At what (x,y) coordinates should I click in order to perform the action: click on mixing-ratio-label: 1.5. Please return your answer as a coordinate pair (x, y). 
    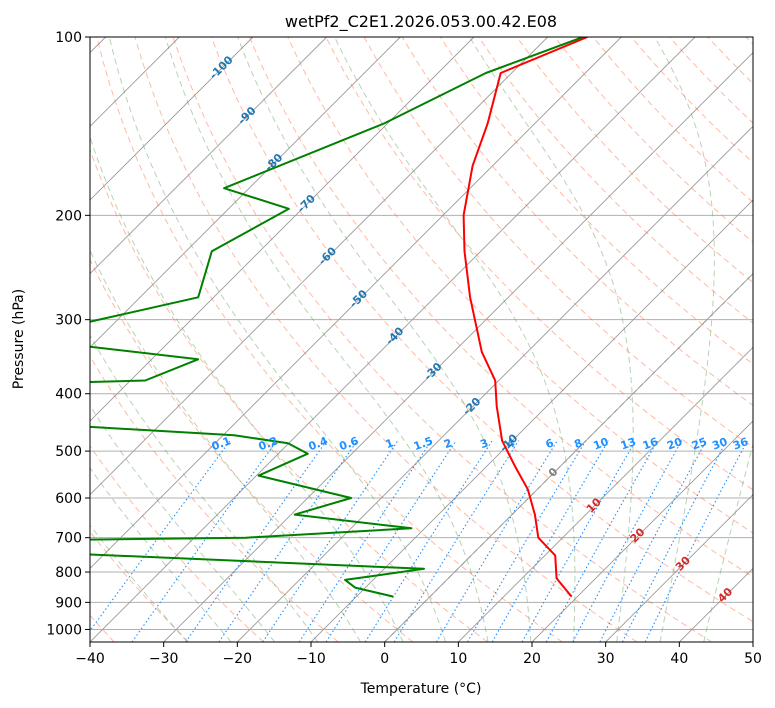
    Looking at the image, I should click on (423, 443).